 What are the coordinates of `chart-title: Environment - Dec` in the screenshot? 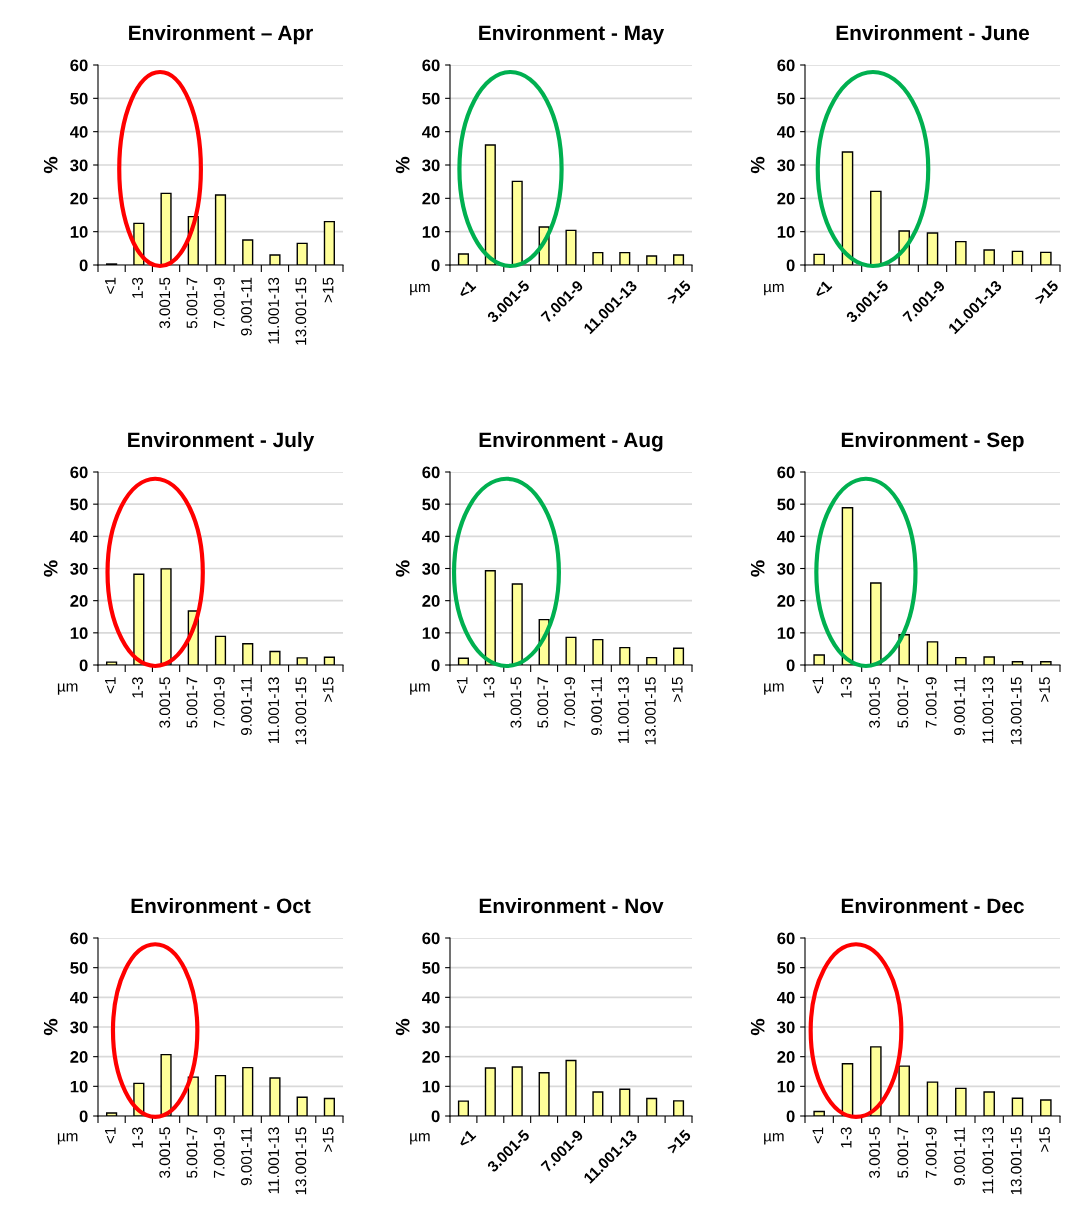 It's located at (932, 905).